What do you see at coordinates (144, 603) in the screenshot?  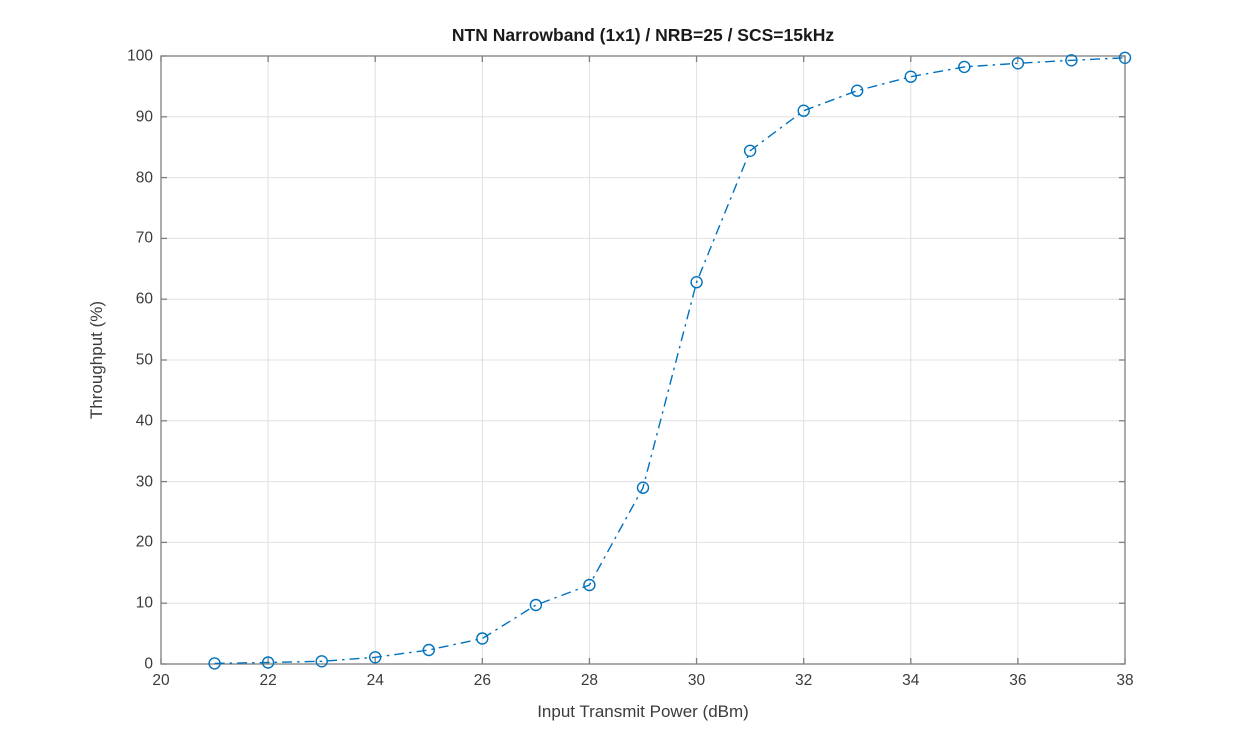 I see `y-tick-label: 10` at bounding box center [144, 603].